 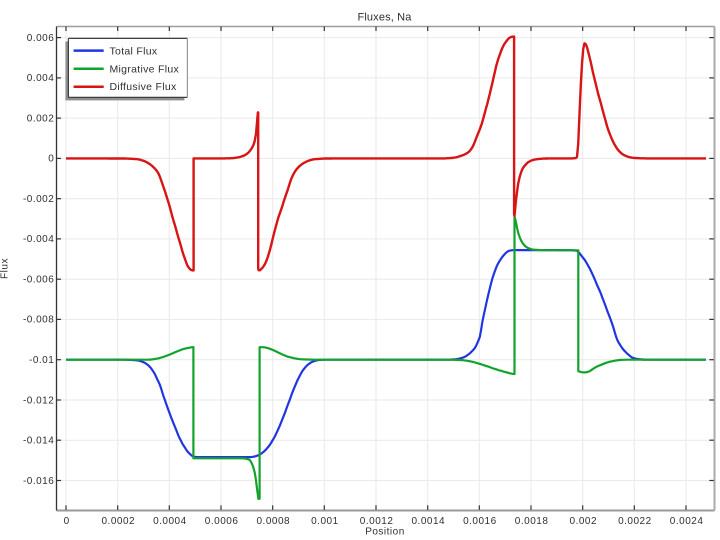 I want to click on svg-text: -0.012, so click(x=38, y=400).